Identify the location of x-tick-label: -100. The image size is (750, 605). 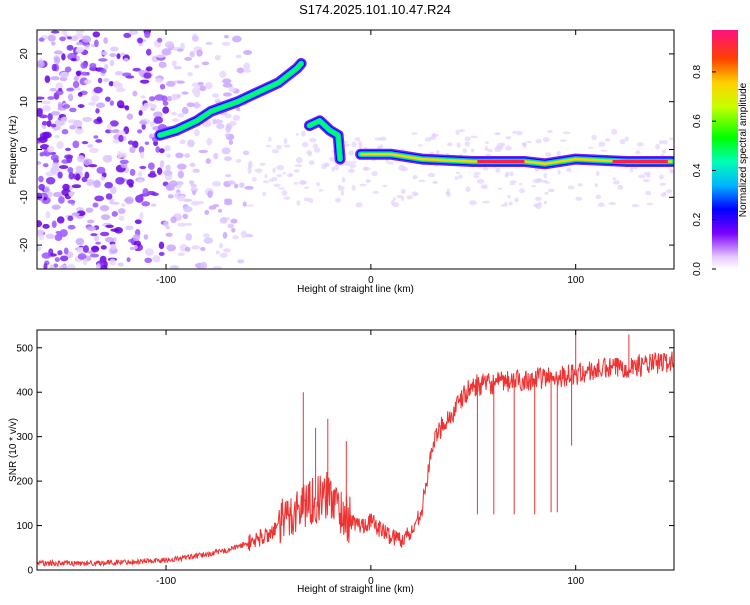
(166, 280).